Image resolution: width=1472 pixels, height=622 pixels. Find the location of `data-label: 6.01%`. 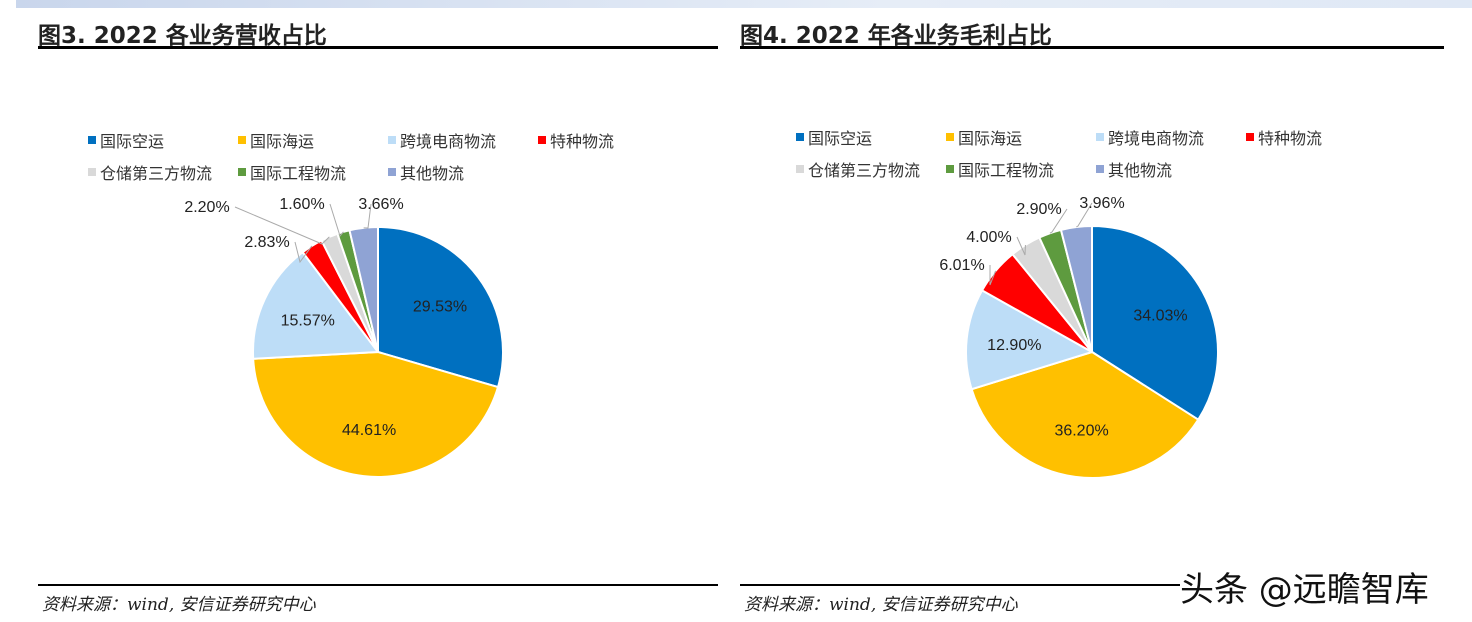

data-label: 6.01% is located at coordinates (961, 265).